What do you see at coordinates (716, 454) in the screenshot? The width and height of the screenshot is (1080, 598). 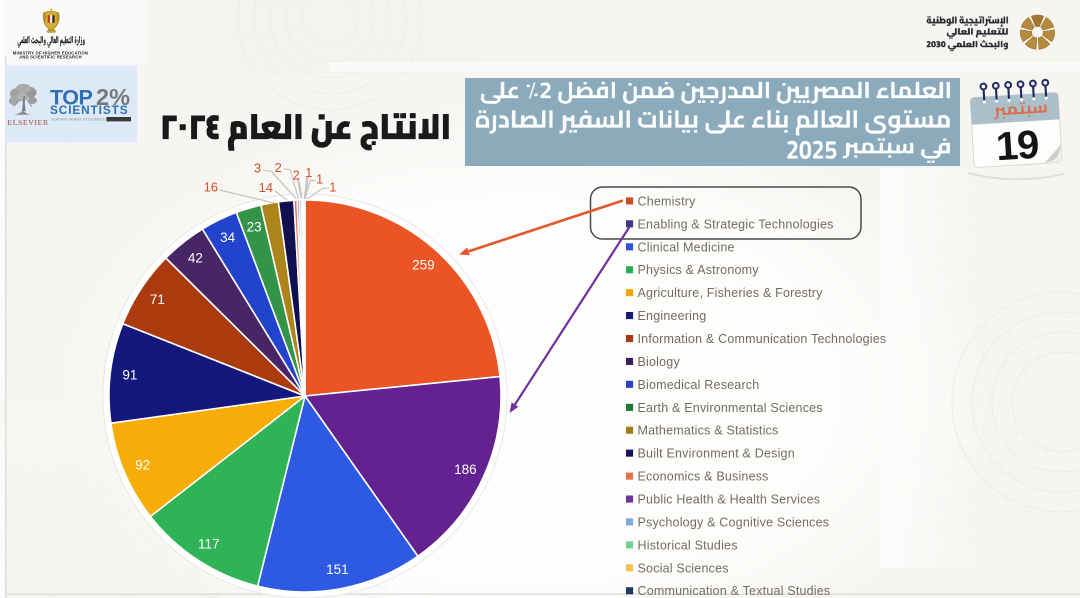 I see `svg-text: Built Environment & Design` at bounding box center [716, 454].